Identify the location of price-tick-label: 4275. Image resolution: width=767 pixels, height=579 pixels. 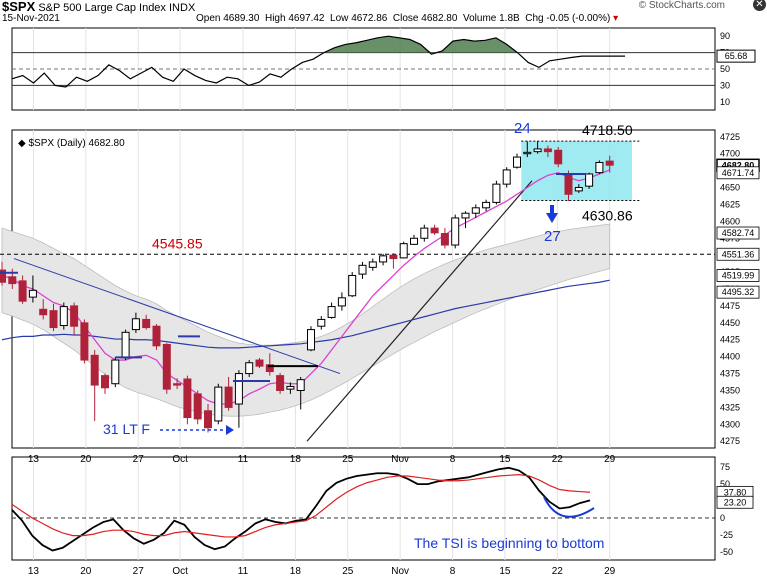
(730, 441).